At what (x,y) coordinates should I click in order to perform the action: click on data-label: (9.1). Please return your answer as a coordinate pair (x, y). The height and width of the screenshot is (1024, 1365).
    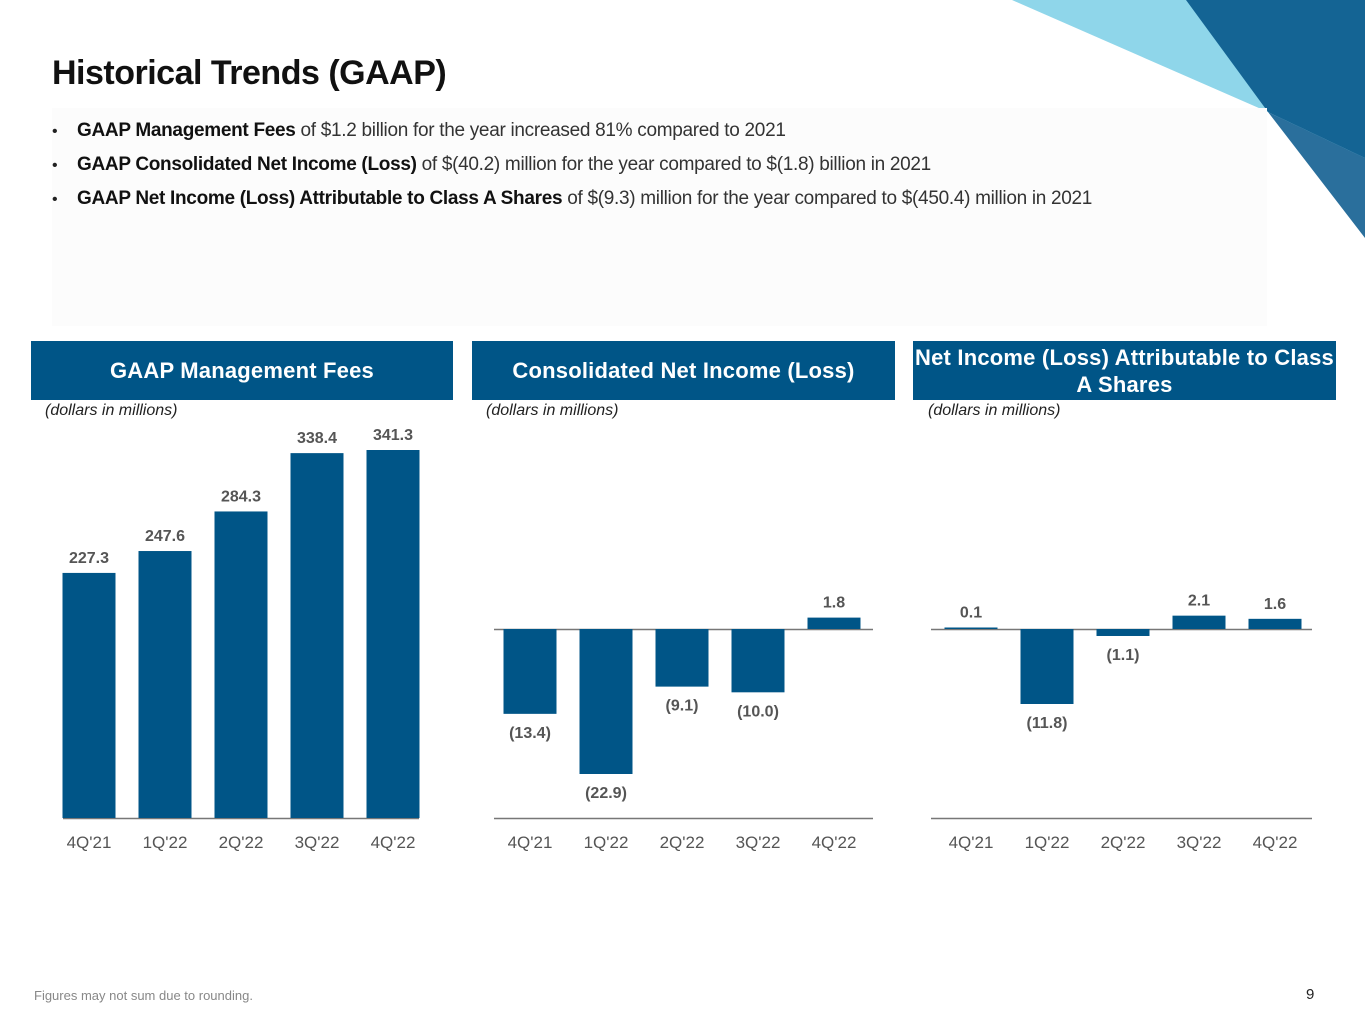
    Looking at the image, I should click on (682, 706).